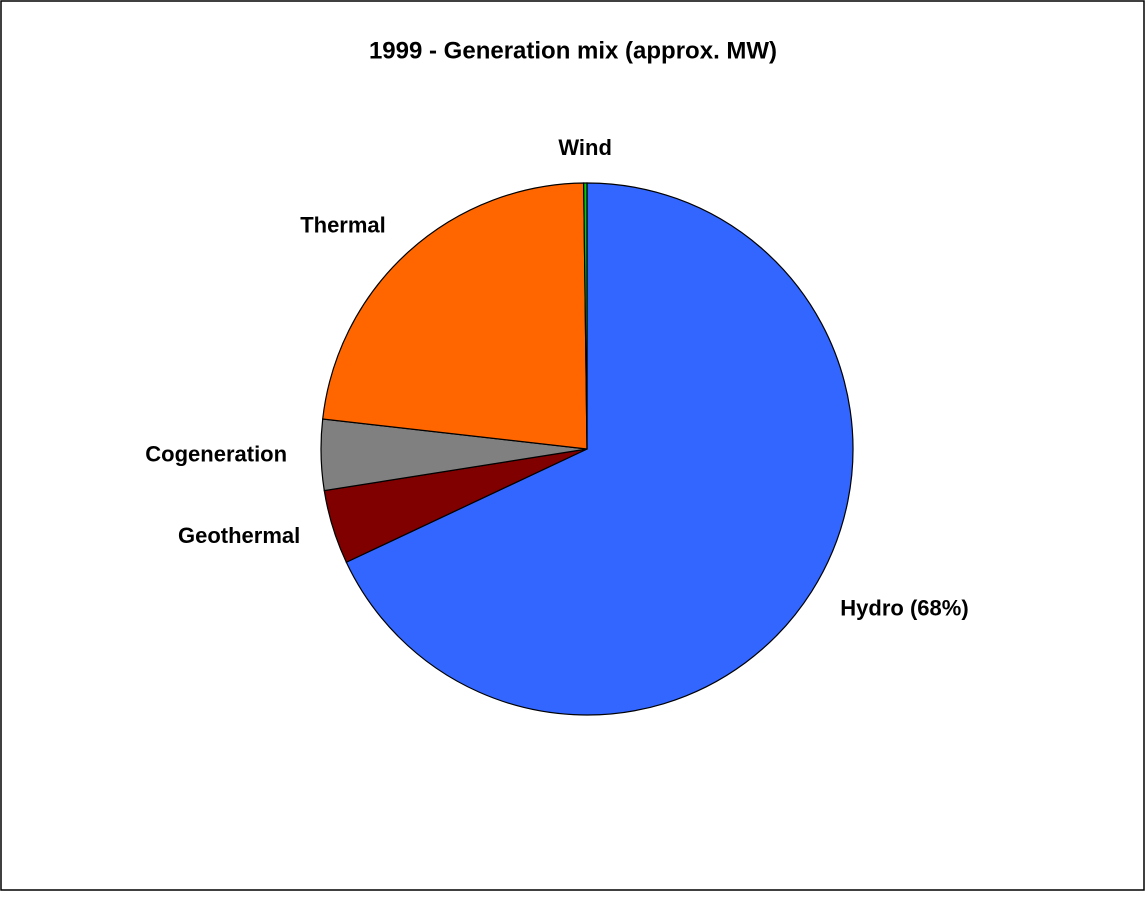 The height and width of the screenshot is (897, 1146). Describe the element at coordinates (216, 453) in the screenshot. I see `slice-label: Cogeneration` at that location.